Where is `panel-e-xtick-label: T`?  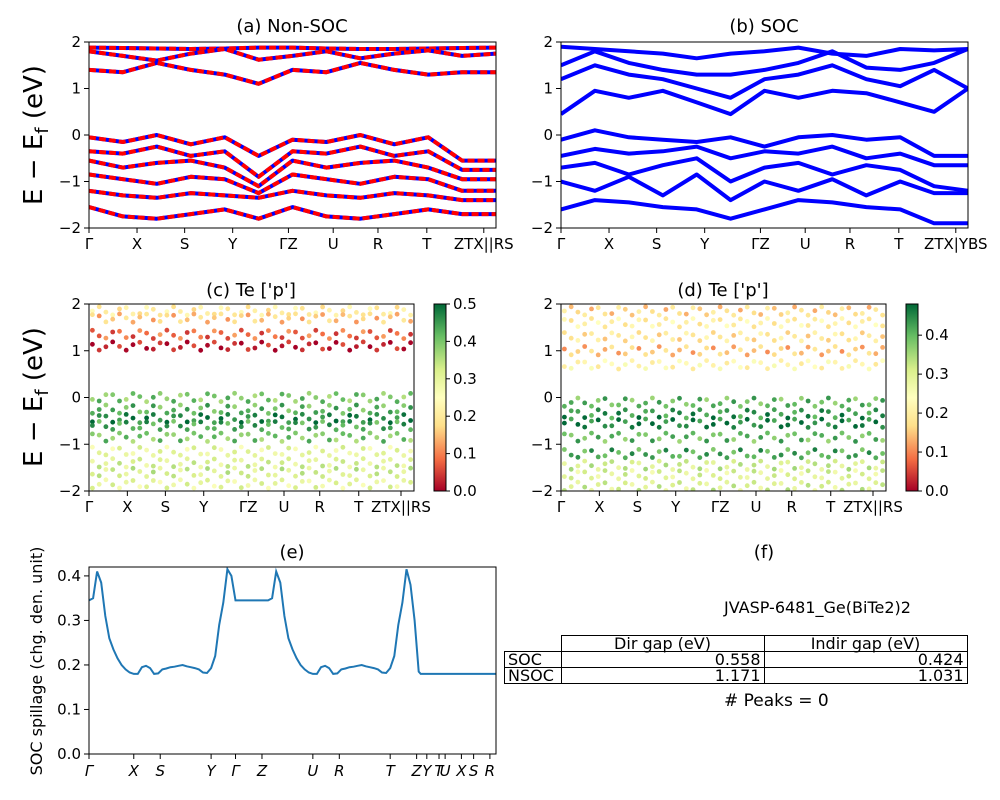
panel-e-xtick-label: T is located at coordinates (439, 771).